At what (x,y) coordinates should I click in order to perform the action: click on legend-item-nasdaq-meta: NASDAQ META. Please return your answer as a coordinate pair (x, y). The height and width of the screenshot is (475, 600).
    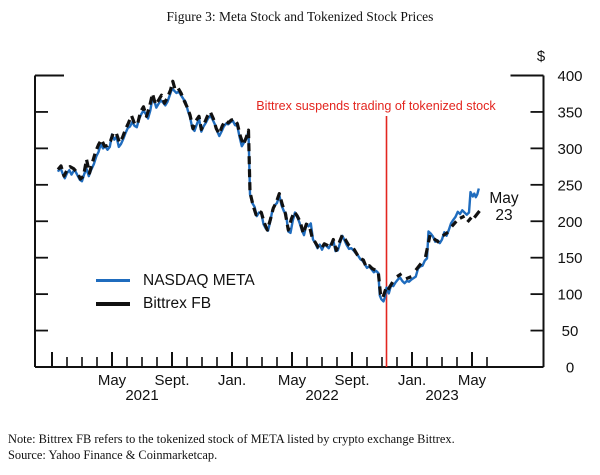
    Looking at the image, I should click on (175, 280).